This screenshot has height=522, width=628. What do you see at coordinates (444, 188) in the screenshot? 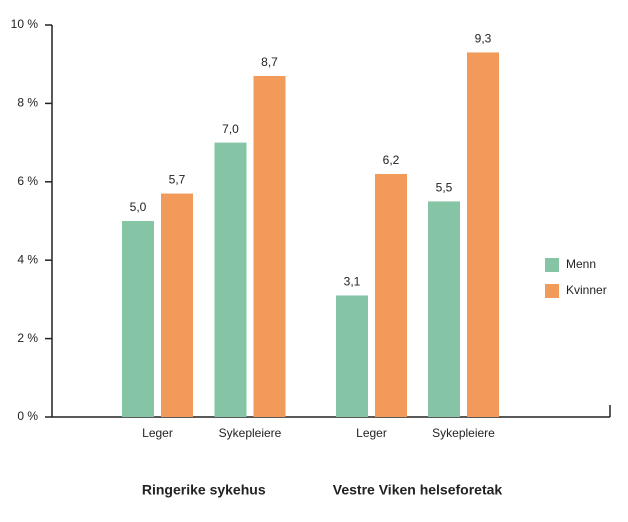
I see `value-label: 5,5` at bounding box center [444, 188].